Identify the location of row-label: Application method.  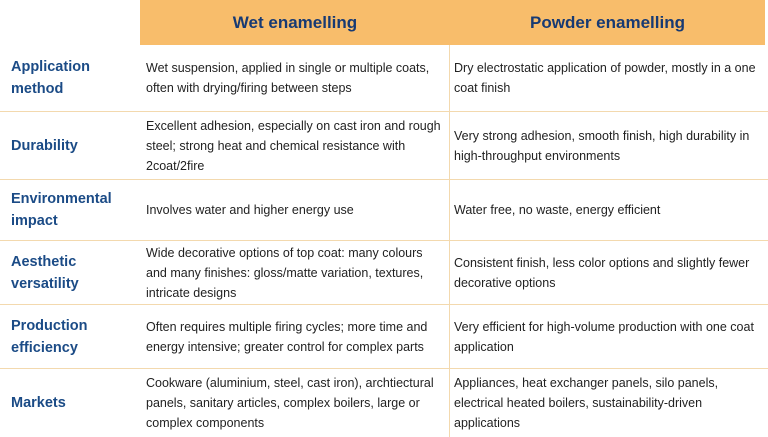
(50, 78).